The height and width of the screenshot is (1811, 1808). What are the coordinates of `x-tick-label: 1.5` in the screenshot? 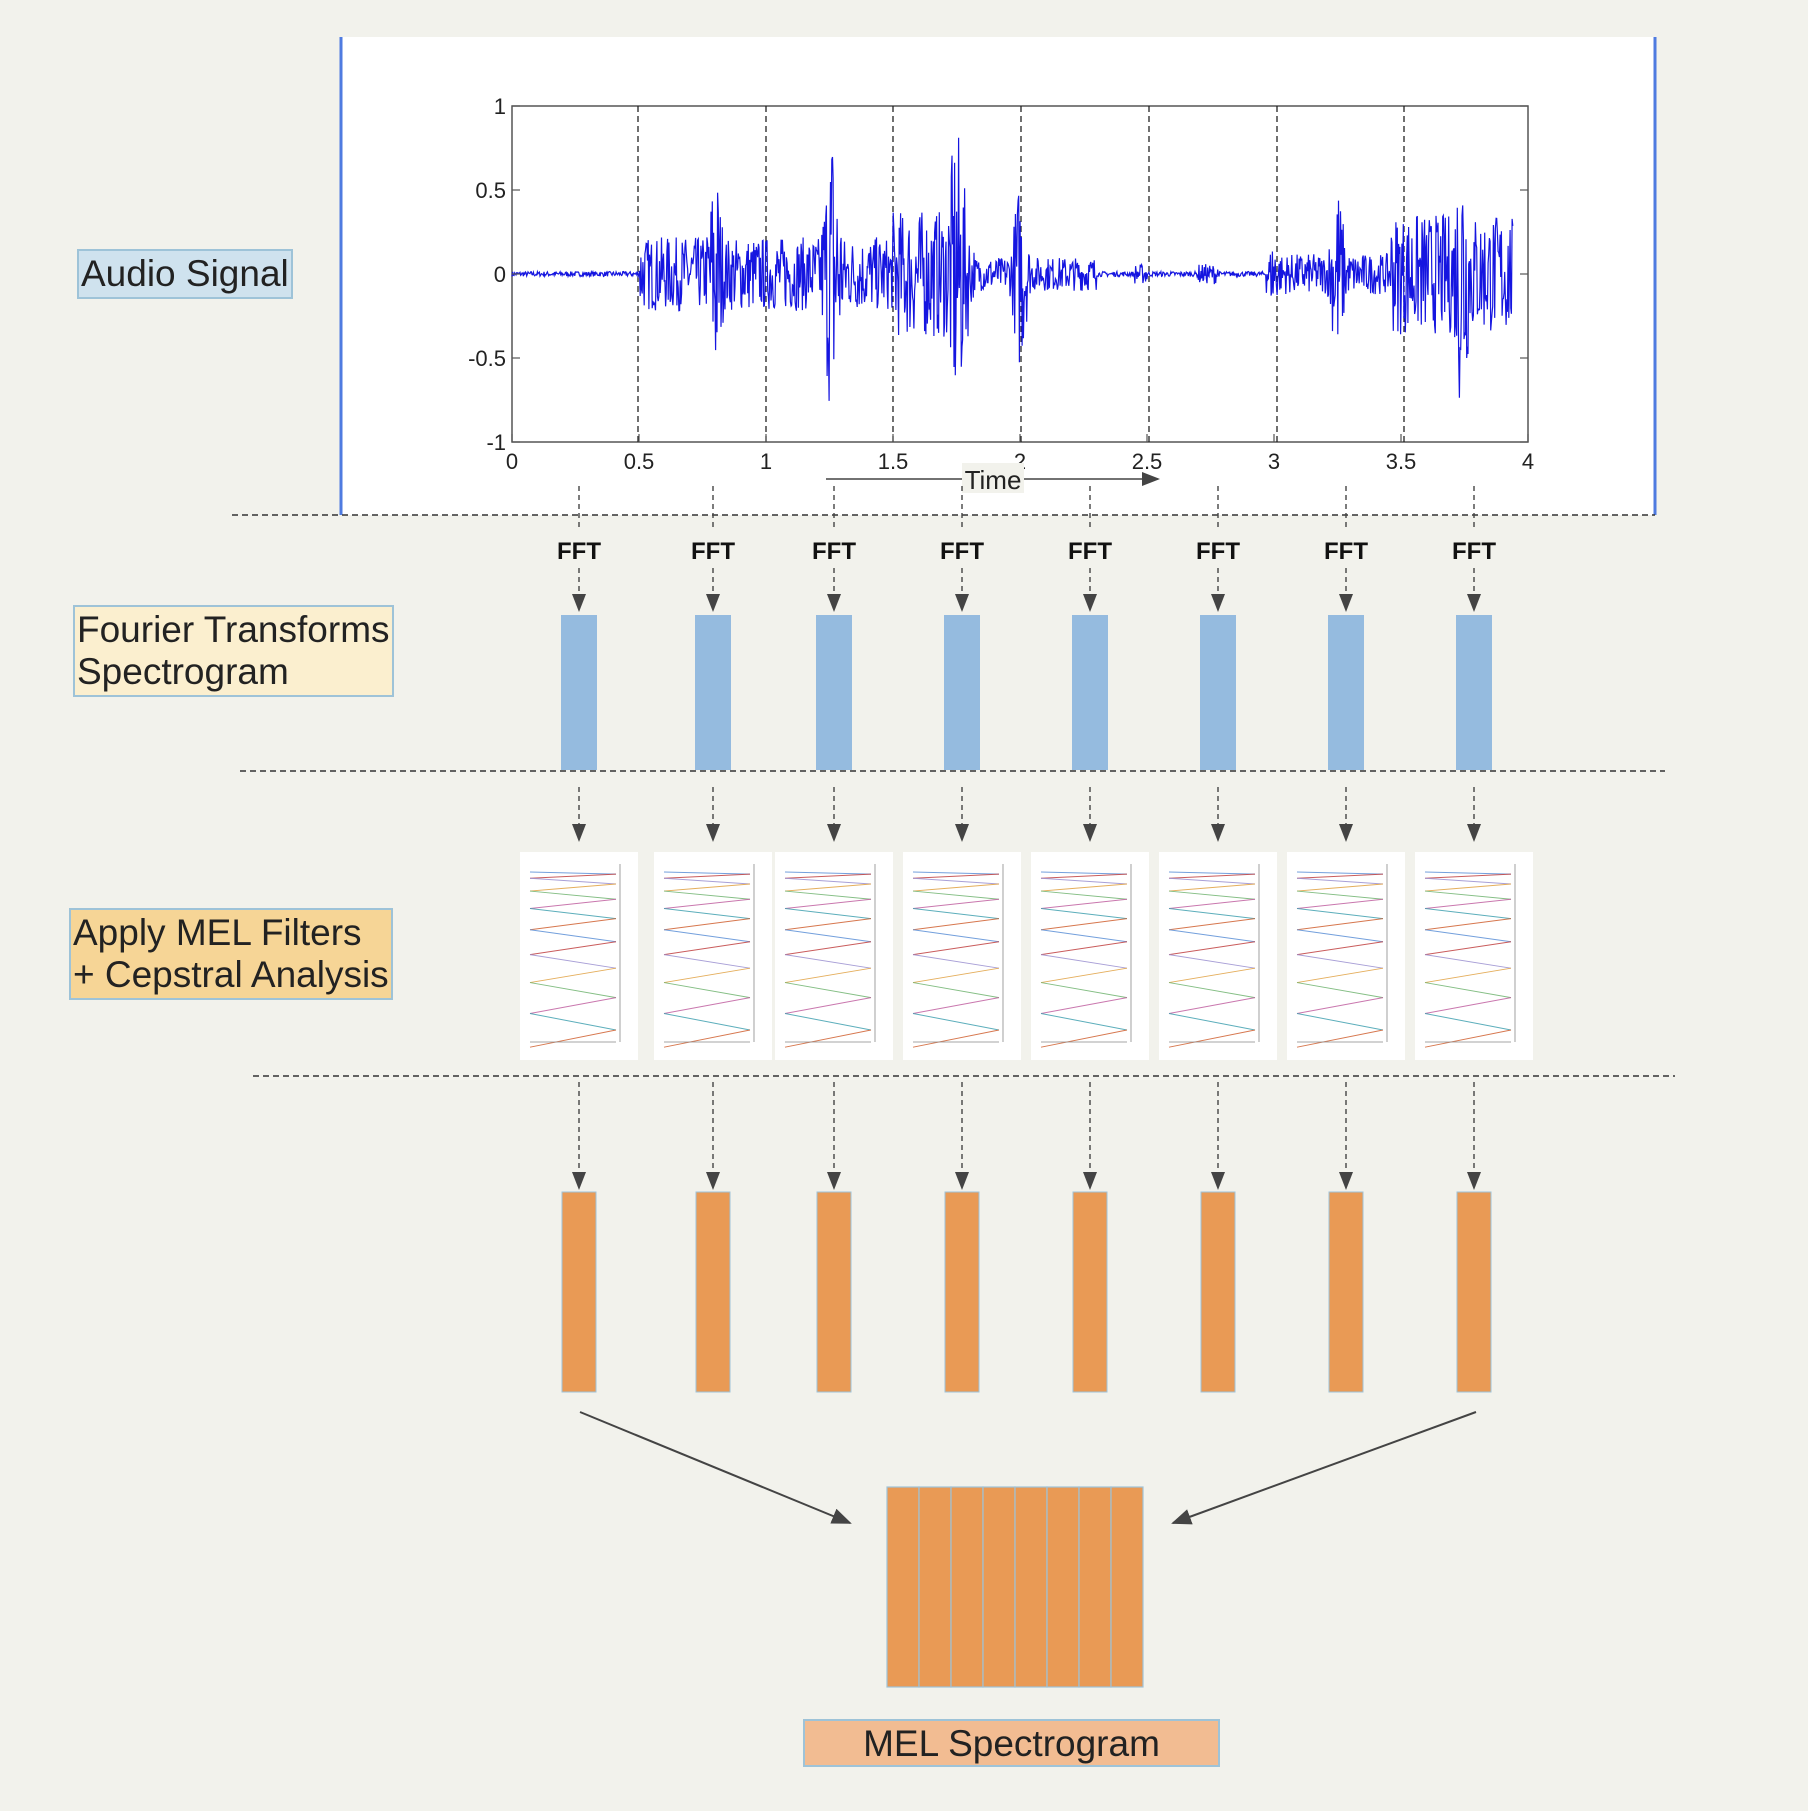 It's located at (893, 461).